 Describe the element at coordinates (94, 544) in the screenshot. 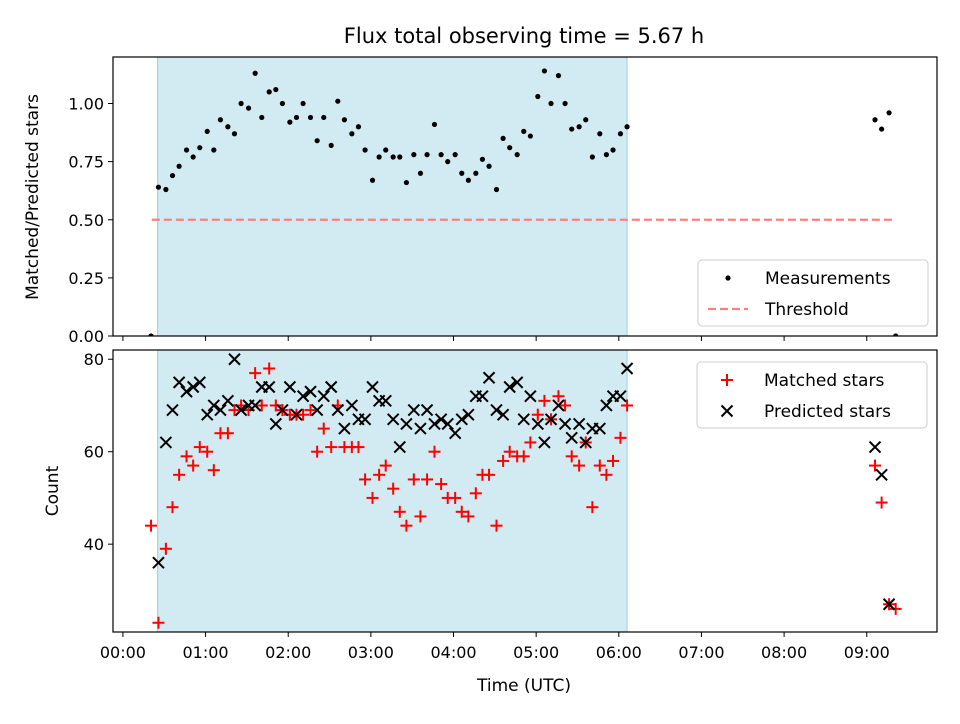

I see `y-tick-label: 40` at that location.